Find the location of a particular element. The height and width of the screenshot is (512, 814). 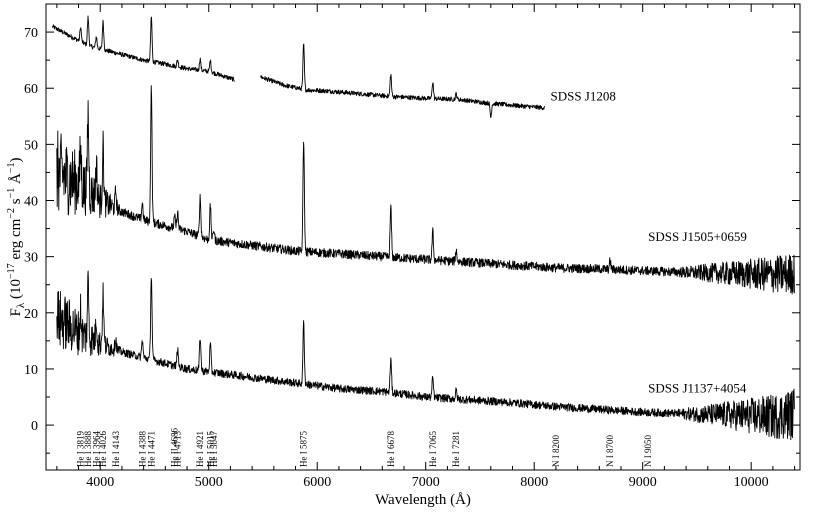

y-tick-label: 10 is located at coordinates (31, 370).